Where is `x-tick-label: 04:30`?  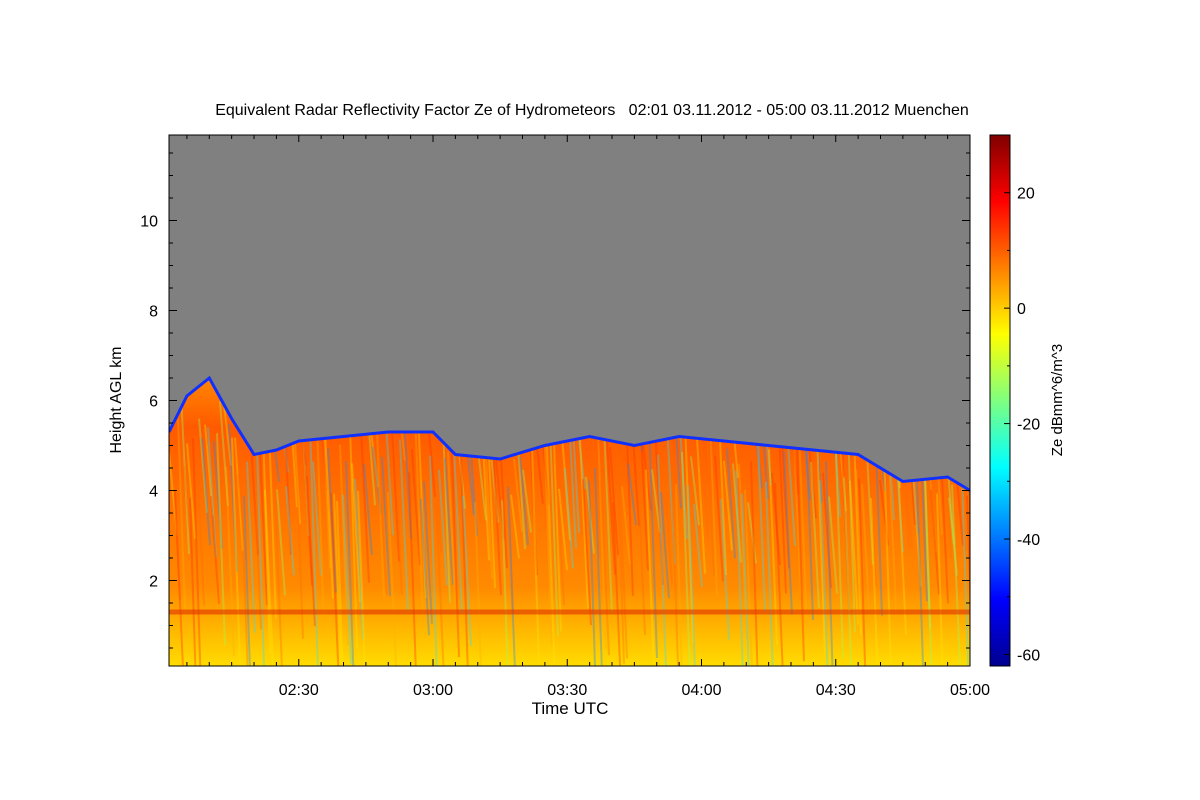 x-tick-label: 04:30 is located at coordinates (836, 690).